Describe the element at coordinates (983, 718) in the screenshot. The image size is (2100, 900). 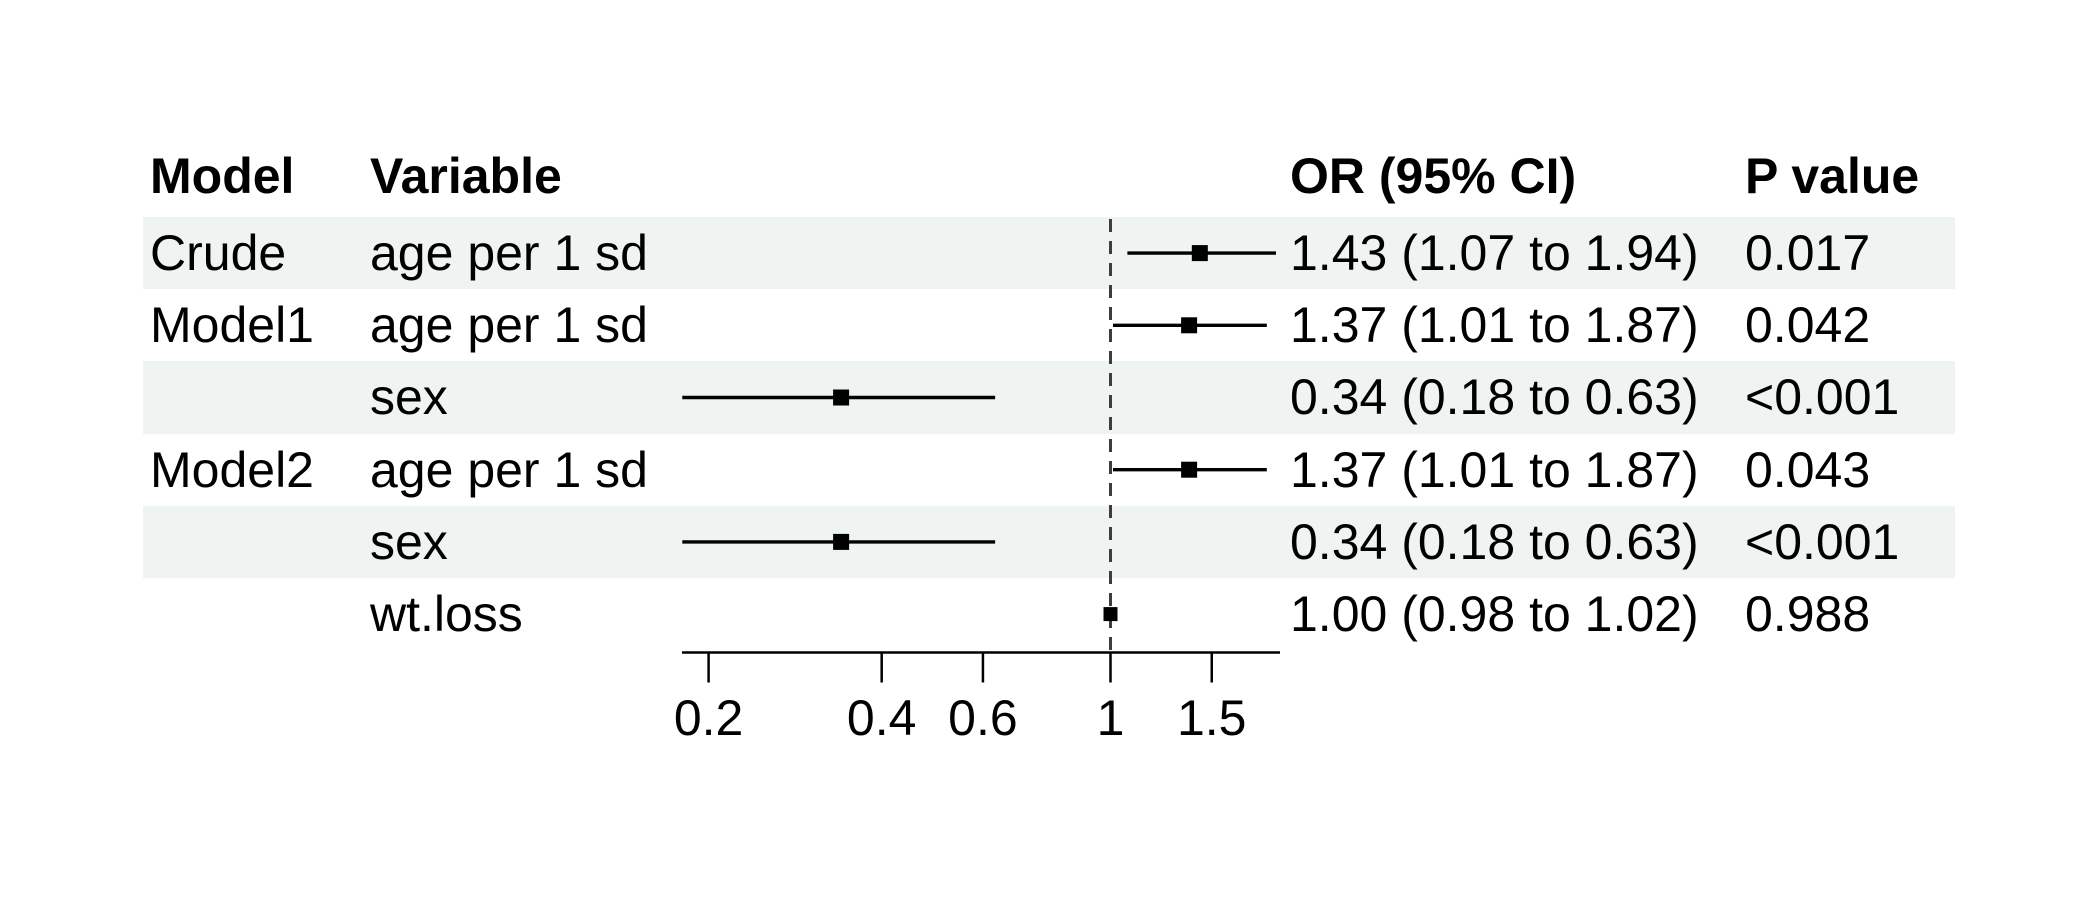
I see `x-axis-tick-label: 0.6` at that location.